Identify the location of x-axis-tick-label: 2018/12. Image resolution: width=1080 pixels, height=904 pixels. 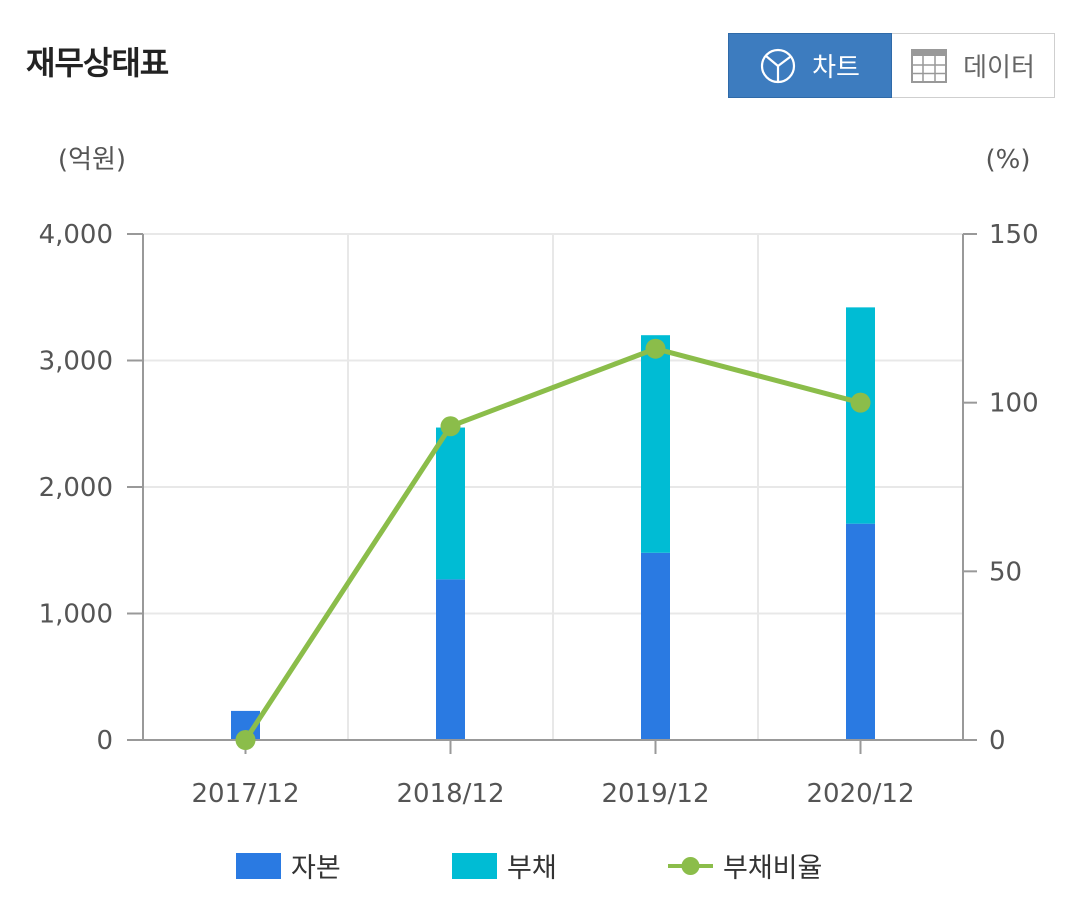
(450, 794).